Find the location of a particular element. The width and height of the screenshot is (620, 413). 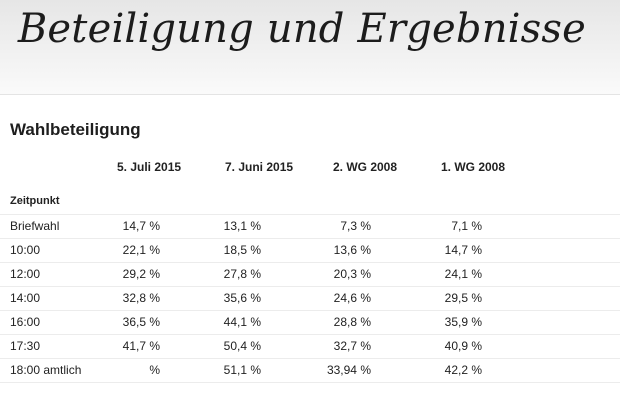

banner-title: Beteiligung und Ergebnisse is located at coordinates (301, 29).